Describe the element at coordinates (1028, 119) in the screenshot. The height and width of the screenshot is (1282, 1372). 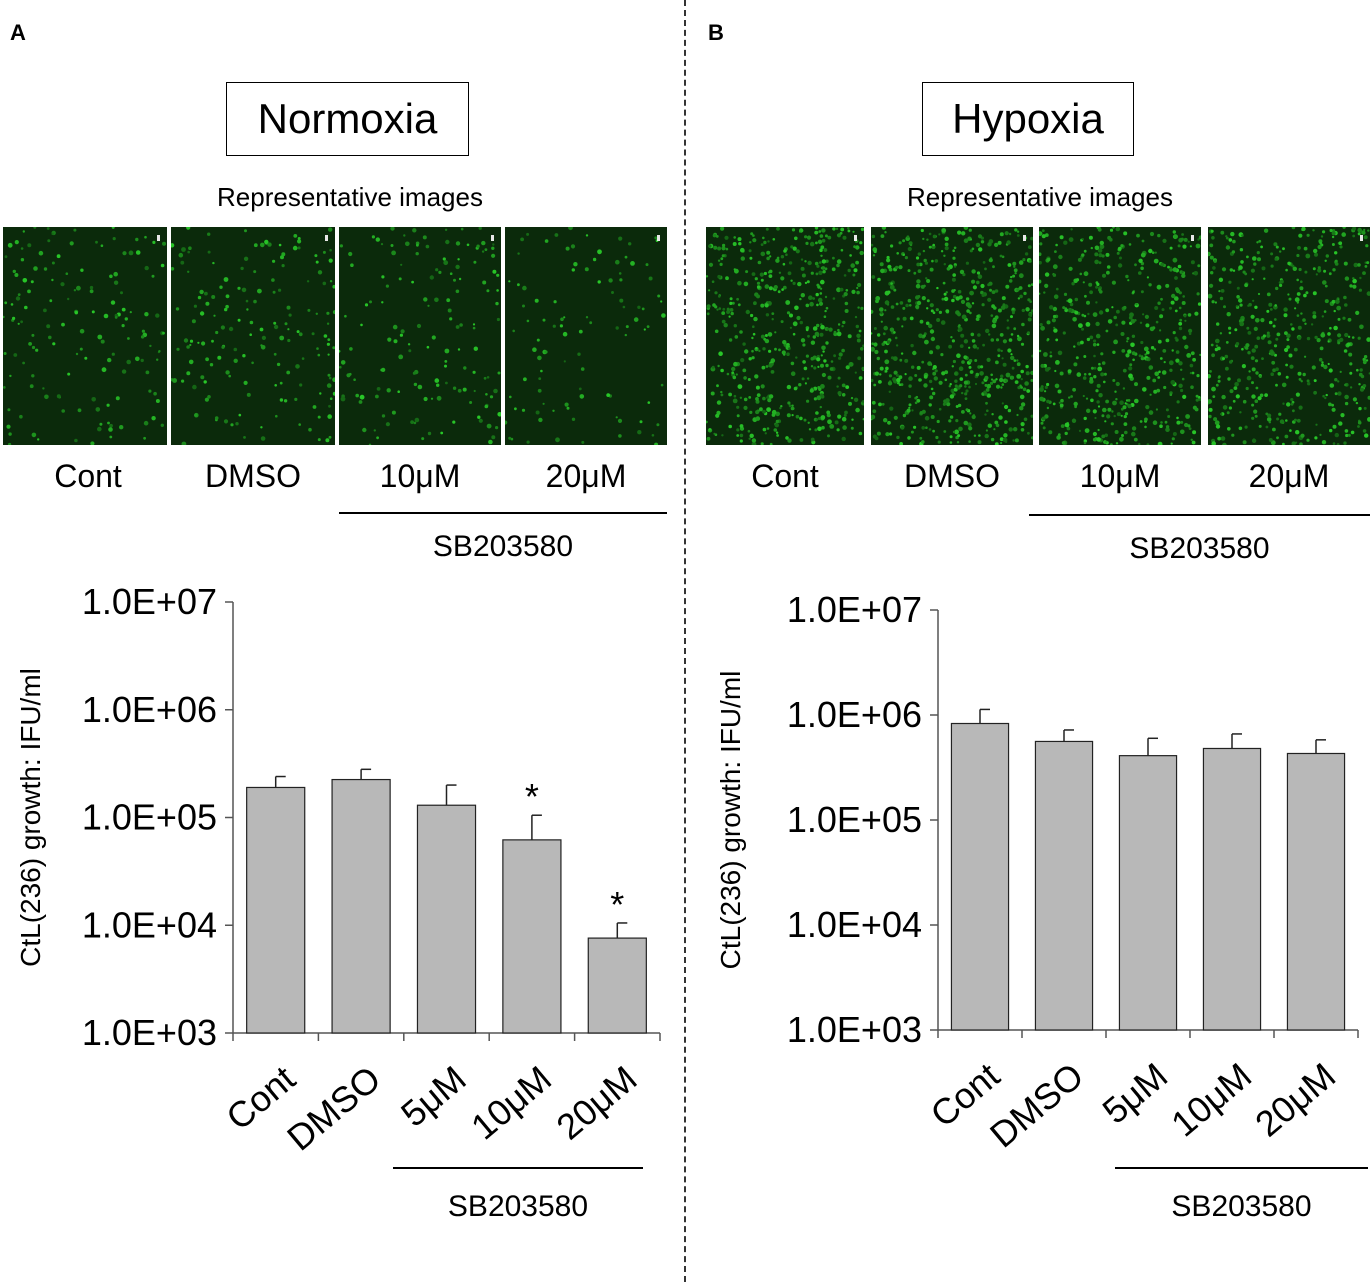
I see `condition-title: Hypoxia` at that location.